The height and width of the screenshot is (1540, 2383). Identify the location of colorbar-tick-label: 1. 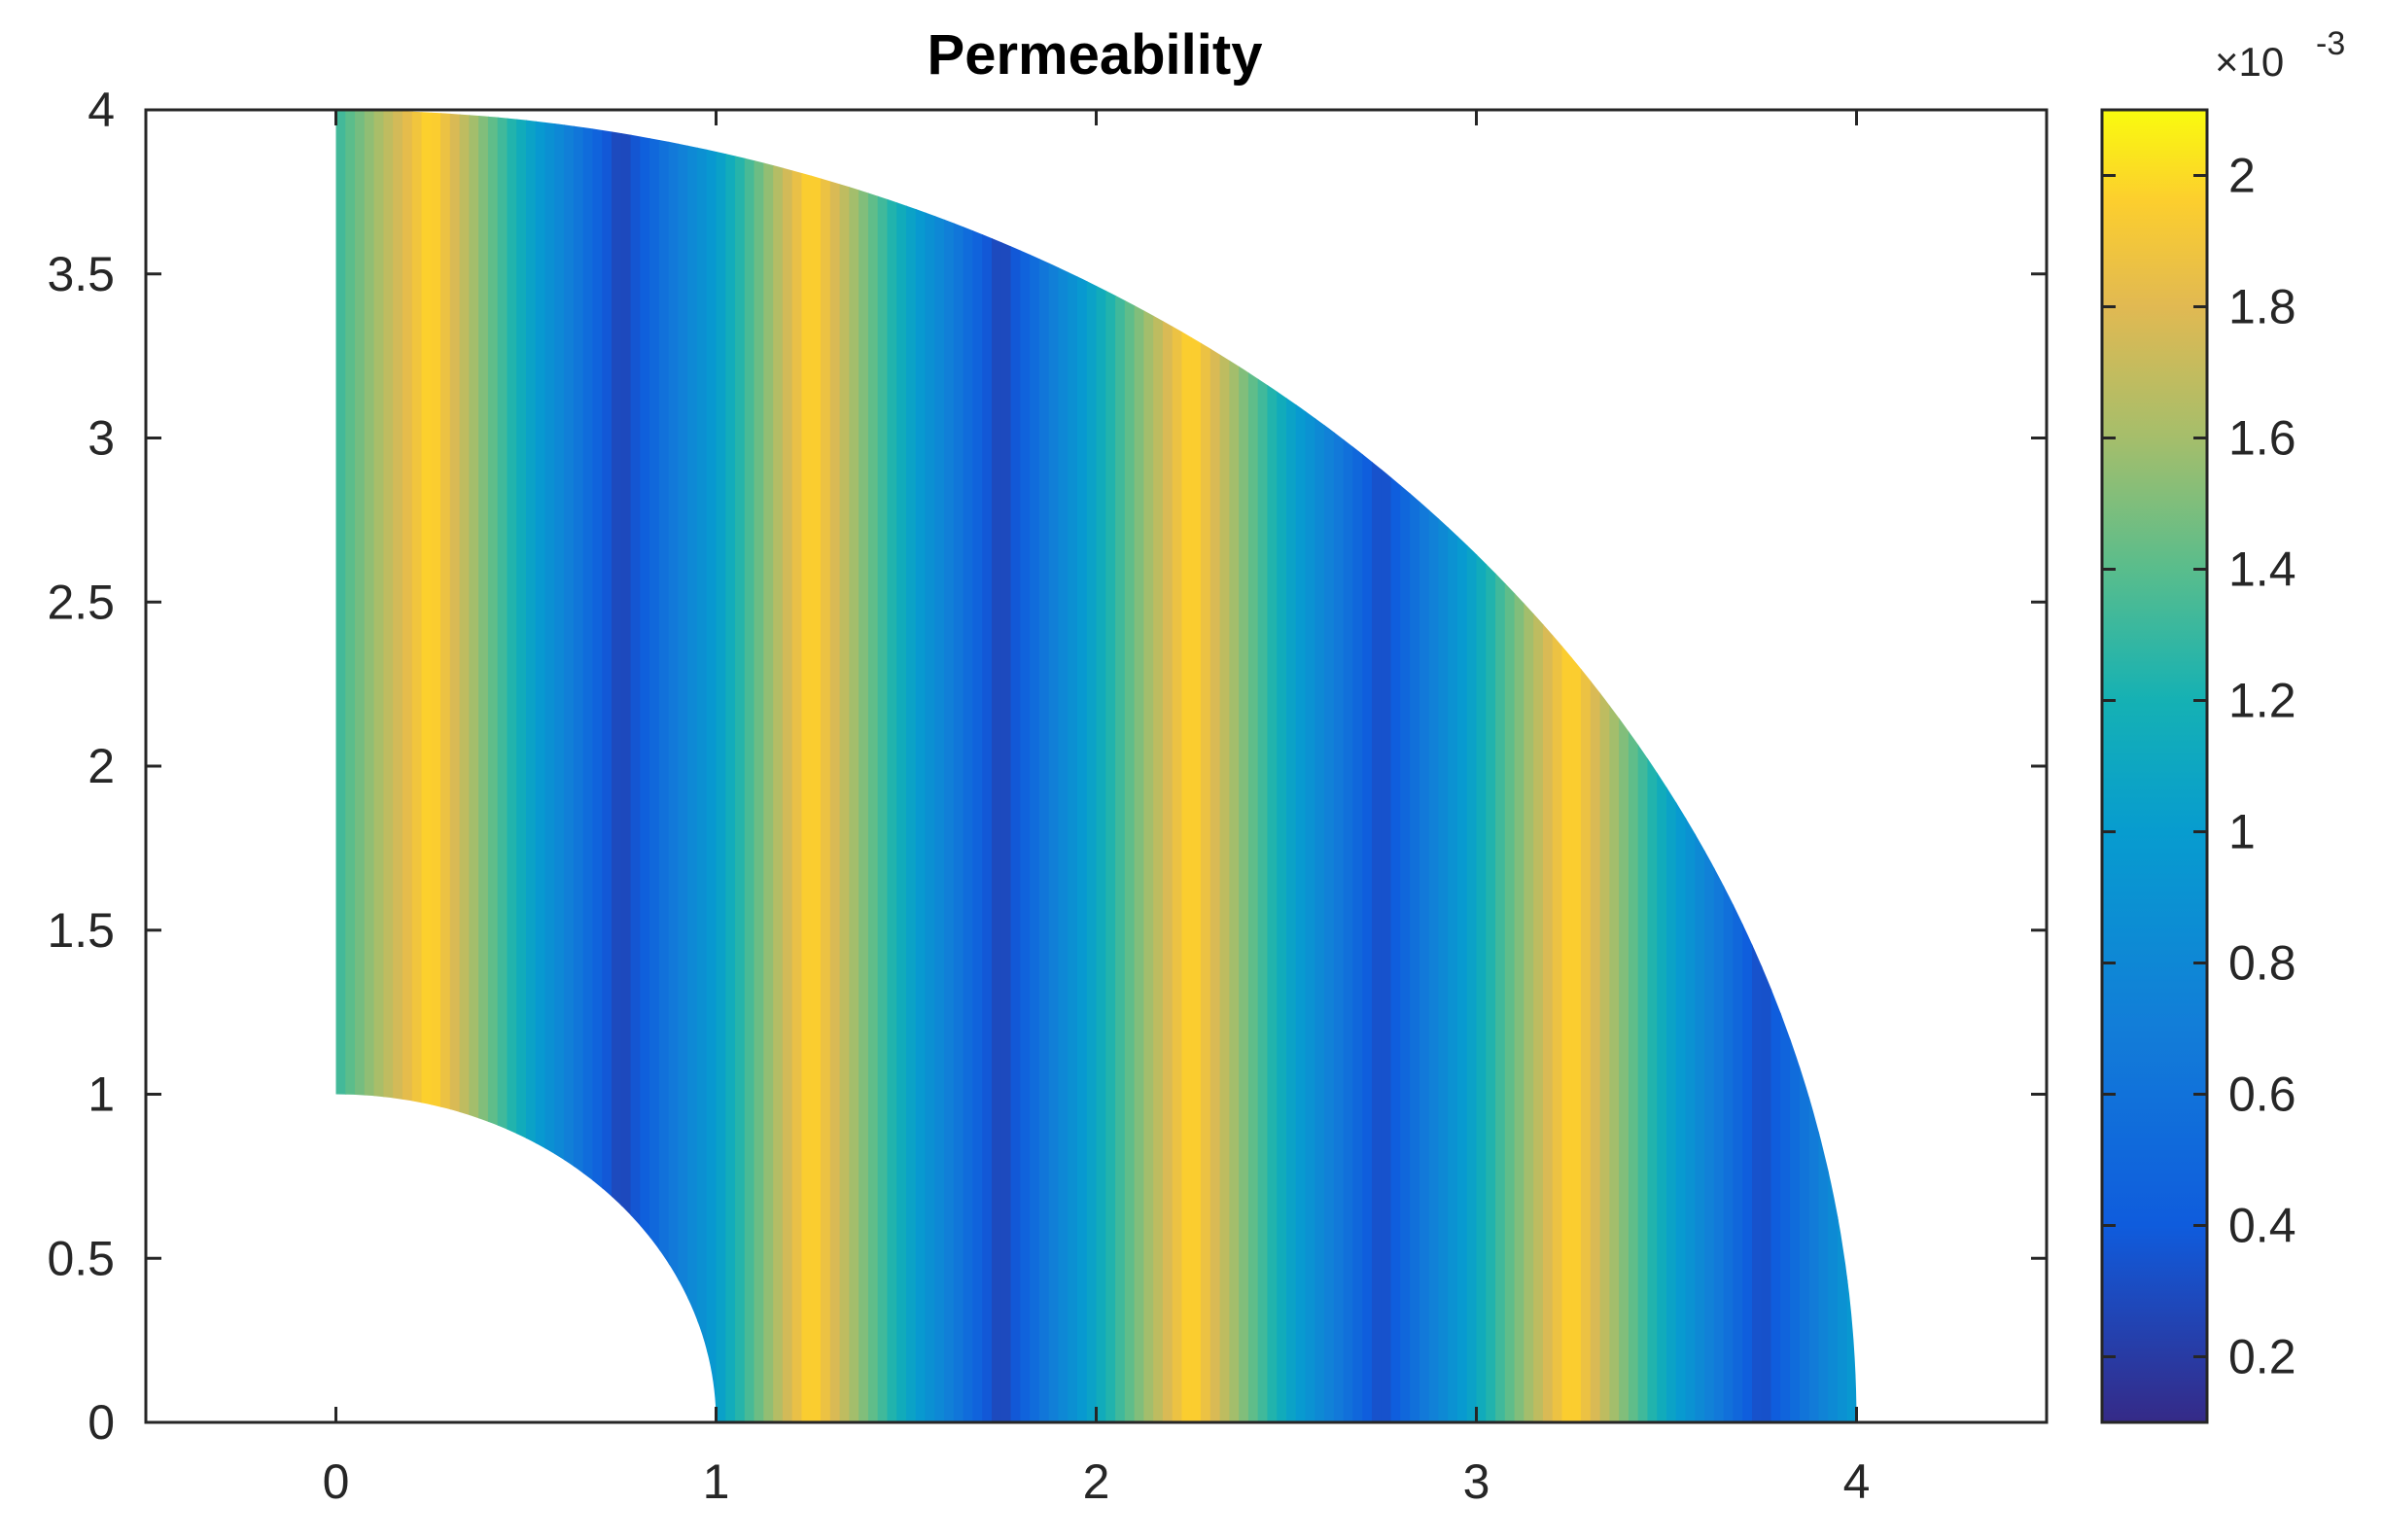
(2242, 832).